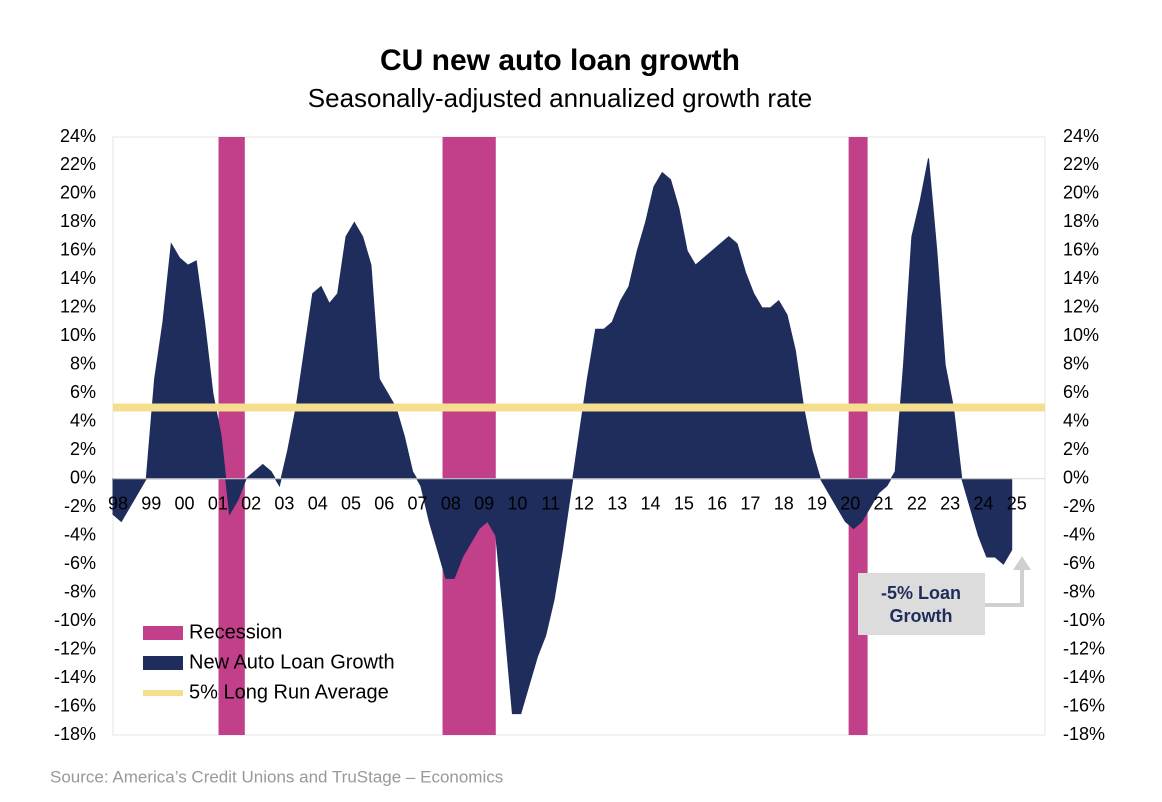  I want to click on x-tick-label: 06, so click(384, 503).